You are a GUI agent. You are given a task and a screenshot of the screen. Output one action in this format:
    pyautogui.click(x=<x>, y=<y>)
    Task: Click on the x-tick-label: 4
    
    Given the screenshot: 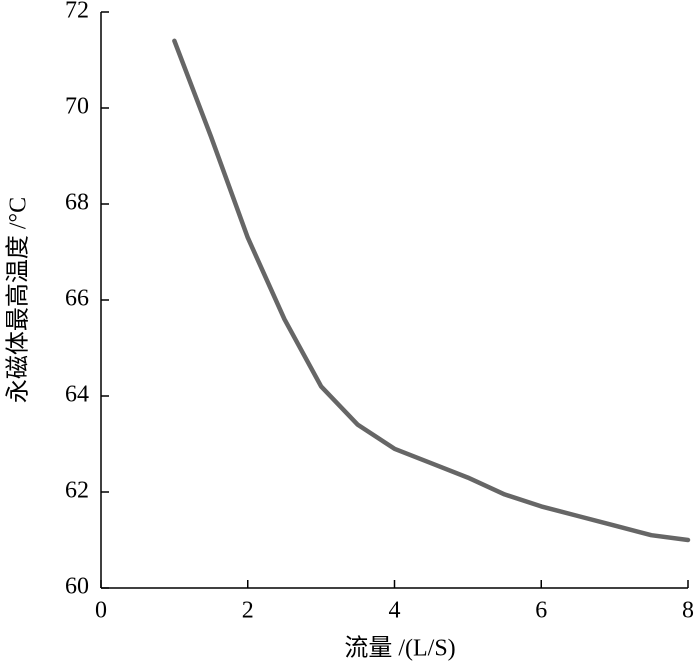 What is the action you would take?
    pyautogui.click(x=395, y=611)
    